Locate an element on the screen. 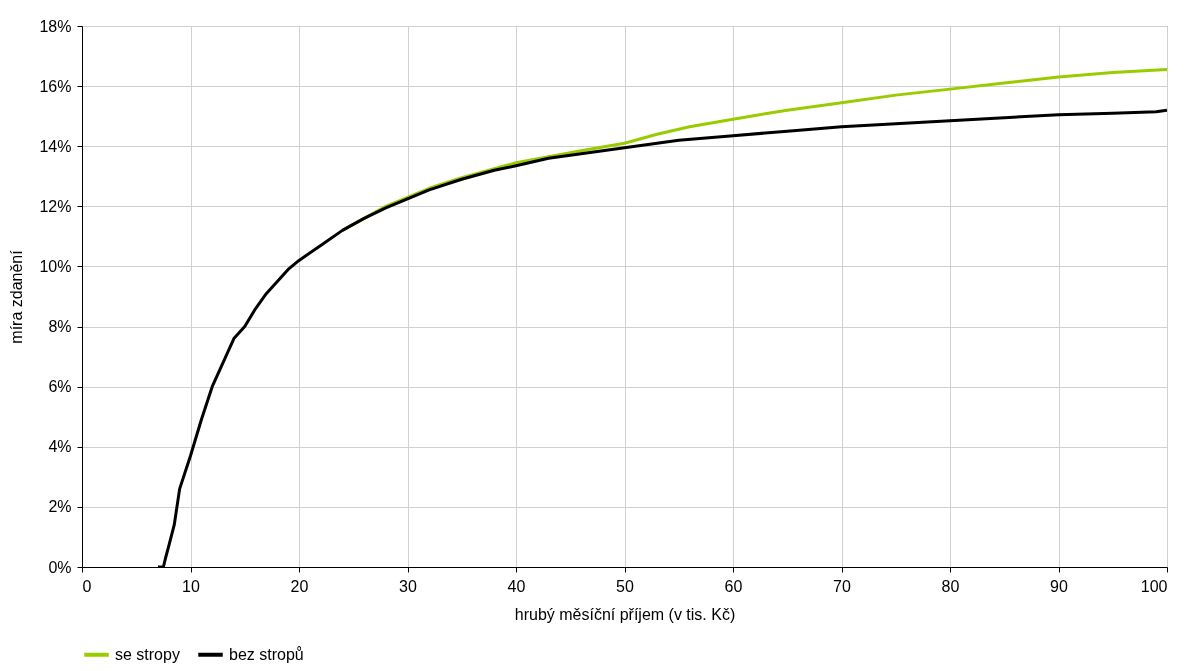 This screenshot has height=671, width=1188. x-tick-label: 100 is located at coordinates (1154, 586).